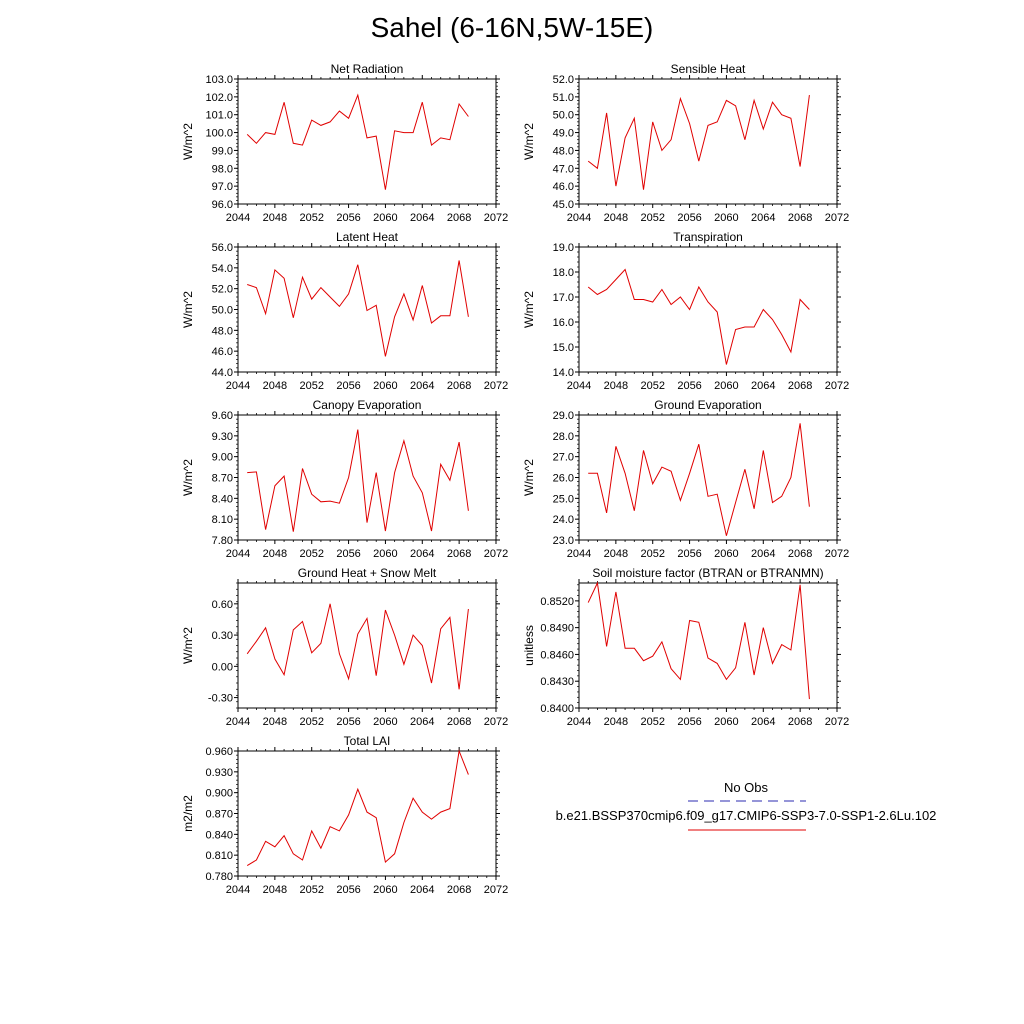 The width and height of the screenshot is (1024, 1024). I want to click on y-tick-label: 16.0, so click(563, 323).